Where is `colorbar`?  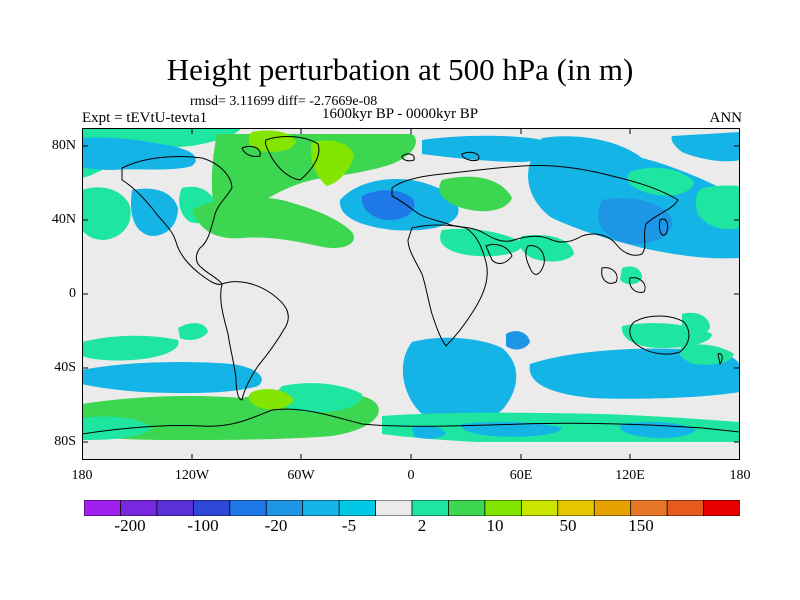 colorbar is located at coordinates (412, 508).